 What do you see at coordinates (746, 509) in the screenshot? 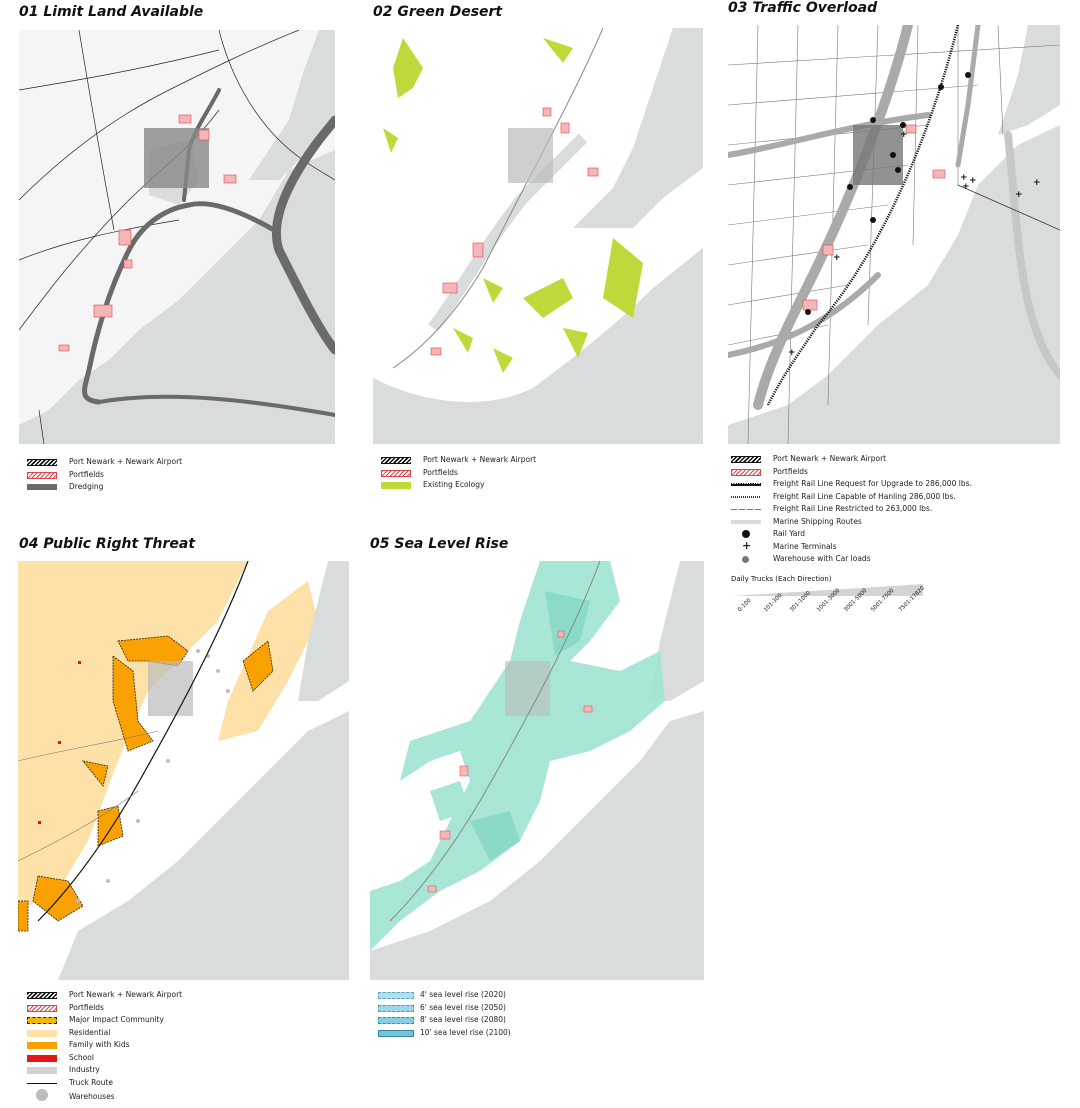
I see `rail-restricted-swatch` at bounding box center [746, 509].